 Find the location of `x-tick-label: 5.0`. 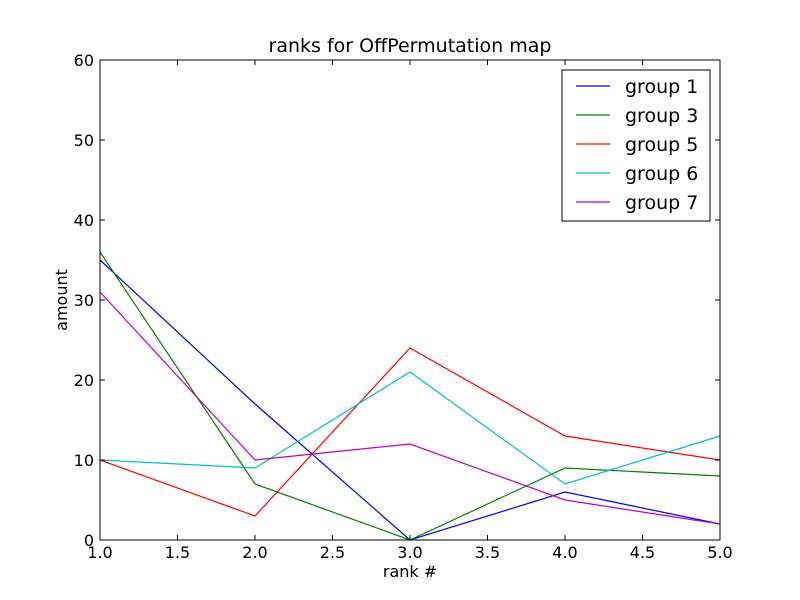

x-tick-label: 5.0 is located at coordinates (719, 552).